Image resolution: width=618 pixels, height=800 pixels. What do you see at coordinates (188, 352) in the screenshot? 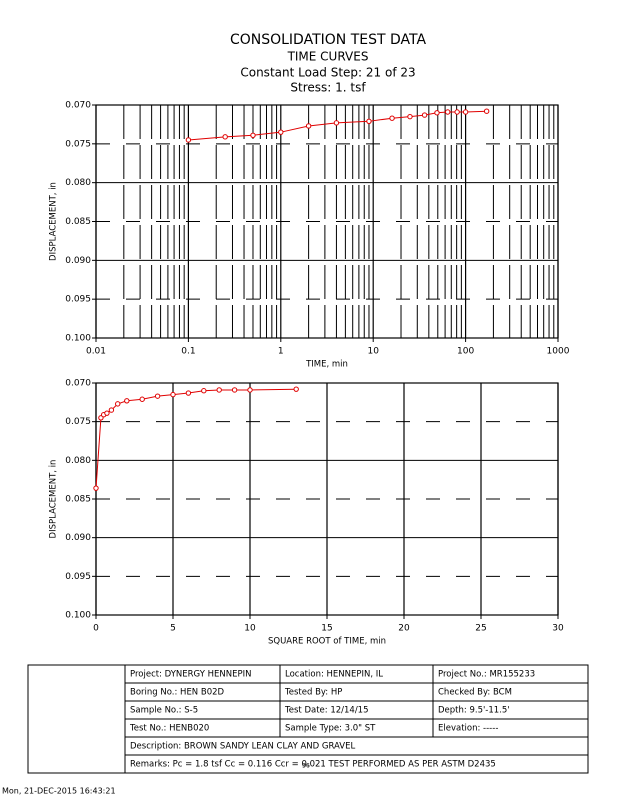
I see `x-tick-label: 0.1` at bounding box center [188, 352].